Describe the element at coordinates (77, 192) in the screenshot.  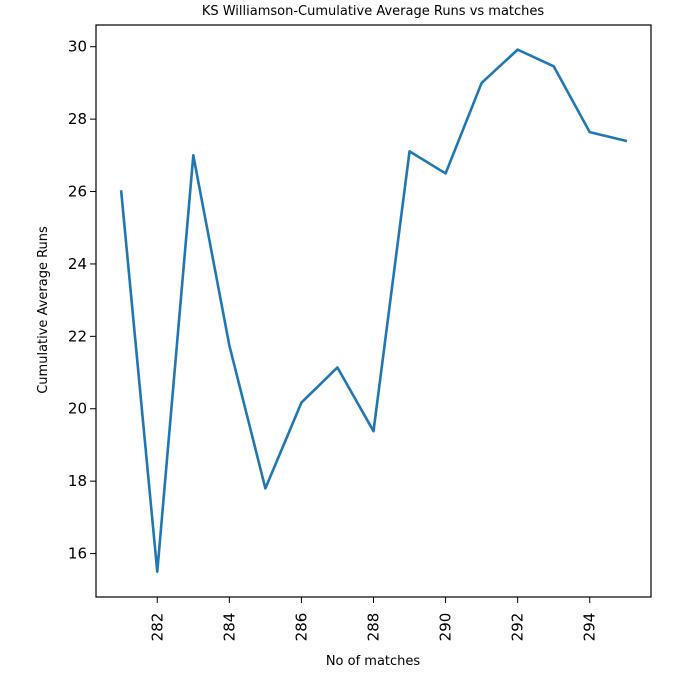
I see `y-tick-label: 26` at that location.